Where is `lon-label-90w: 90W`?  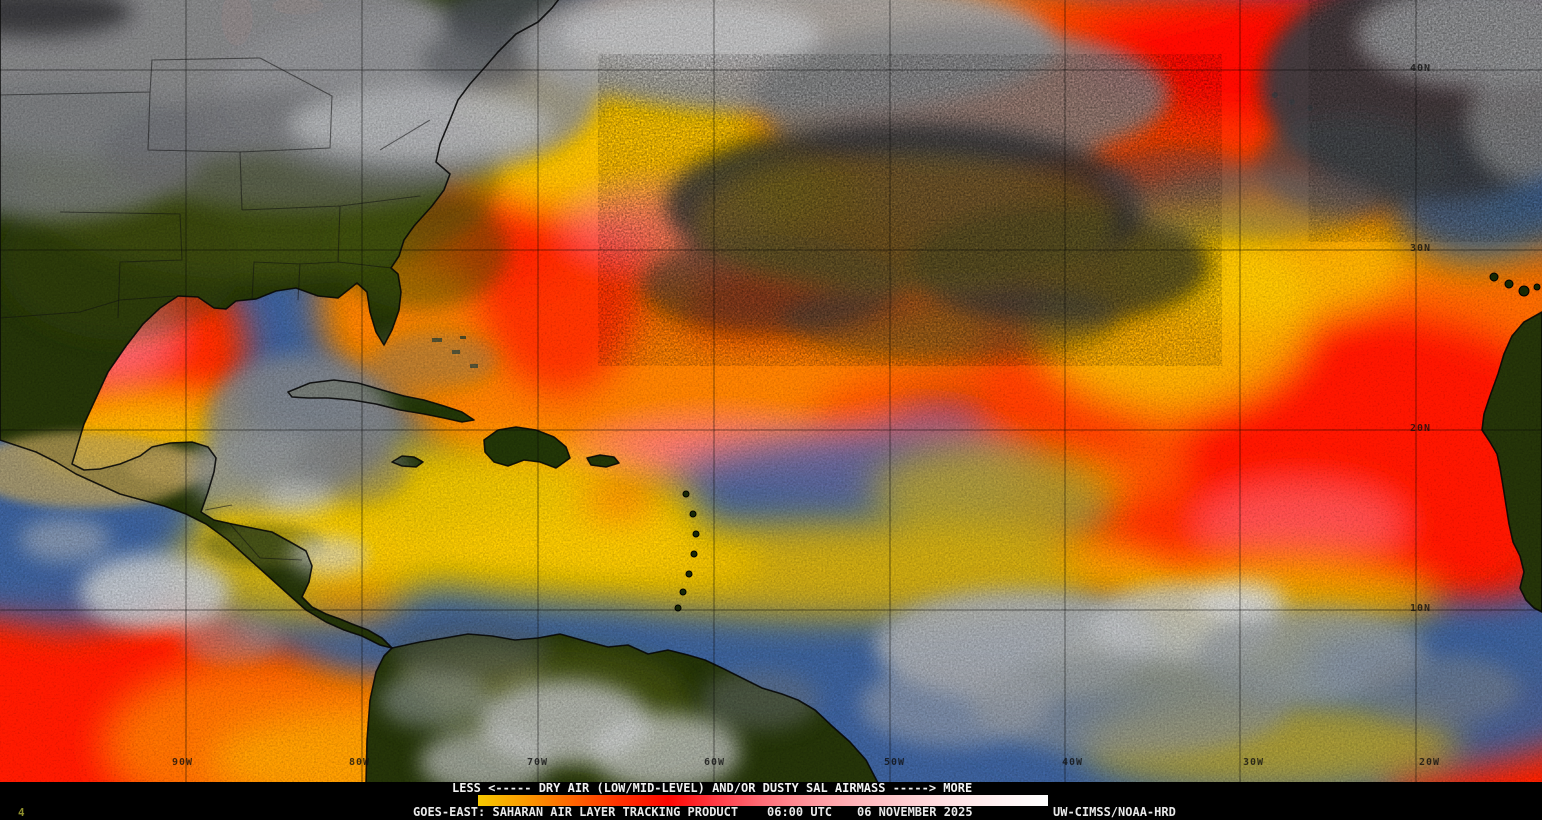 lon-label-90w: 90W is located at coordinates (183, 762).